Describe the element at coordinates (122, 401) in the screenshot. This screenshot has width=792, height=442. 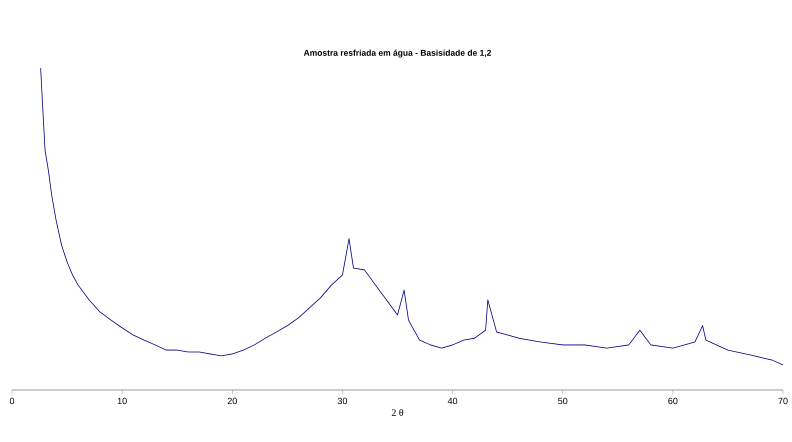
I see `x-tick-label: 10` at that location.